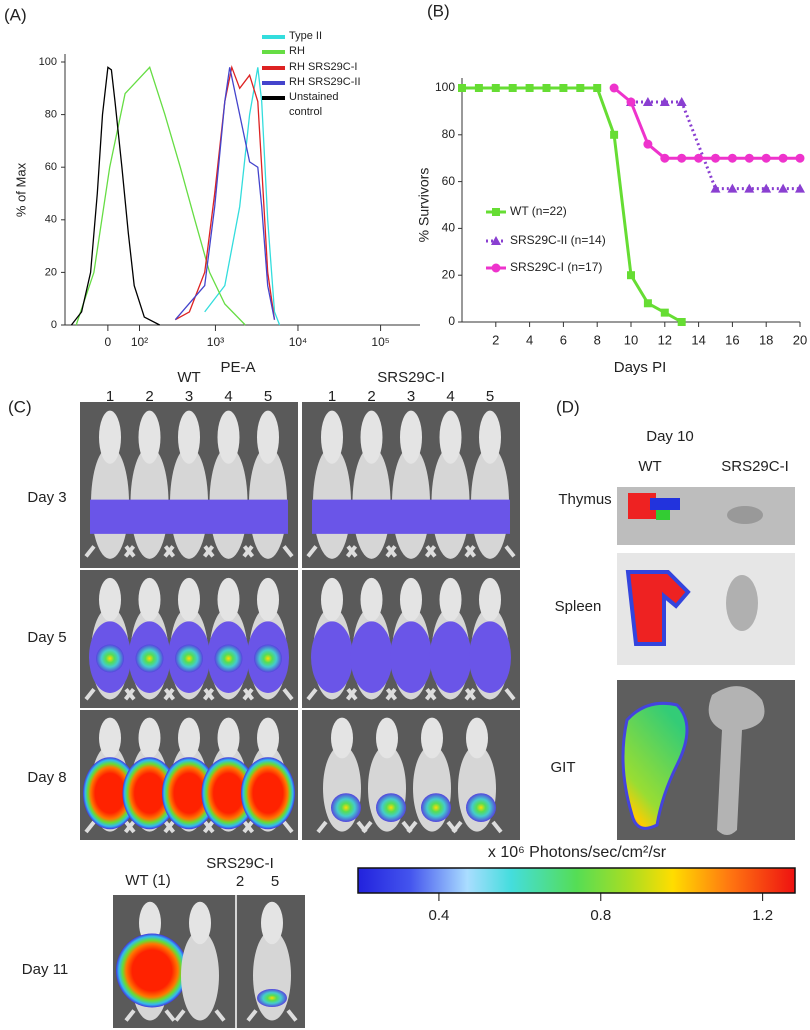 The height and width of the screenshot is (1030, 810). Describe the element at coordinates (51, 220) in the screenshot. I see `y-tick-label: 40` at that location.